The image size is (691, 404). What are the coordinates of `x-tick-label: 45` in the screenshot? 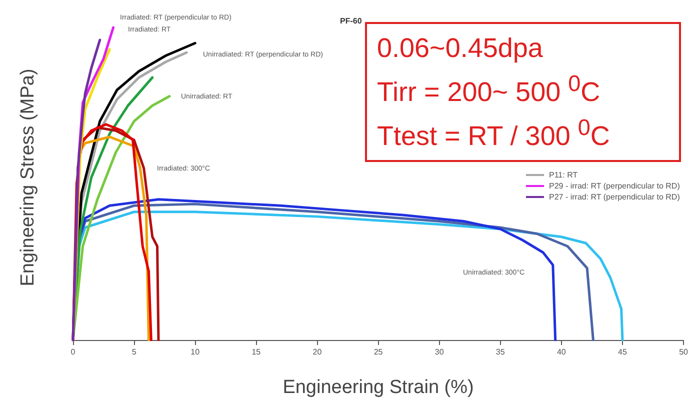 It's located at (623, 352).